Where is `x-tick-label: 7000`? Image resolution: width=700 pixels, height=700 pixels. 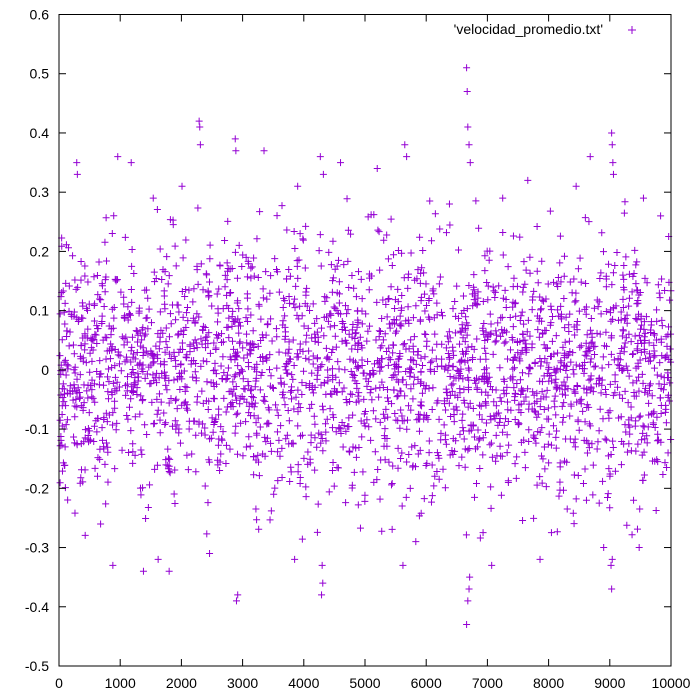 x-tick-label: 7000 is located at coordinates (487, 683).